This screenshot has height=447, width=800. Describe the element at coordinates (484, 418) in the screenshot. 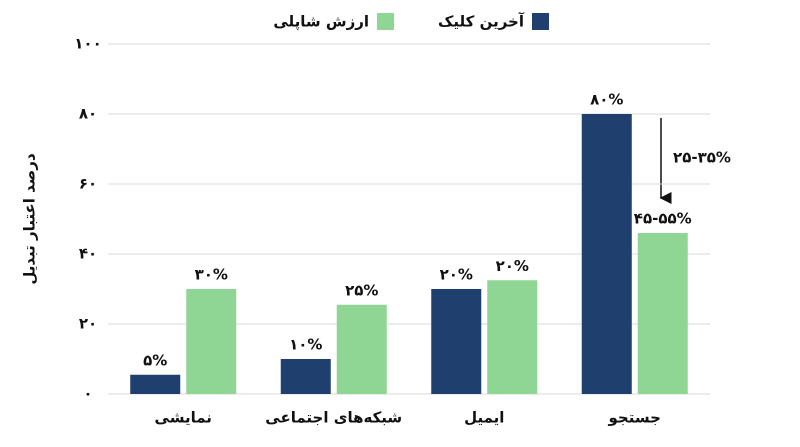

I see `x-tick-label: ایمیل` at that location.